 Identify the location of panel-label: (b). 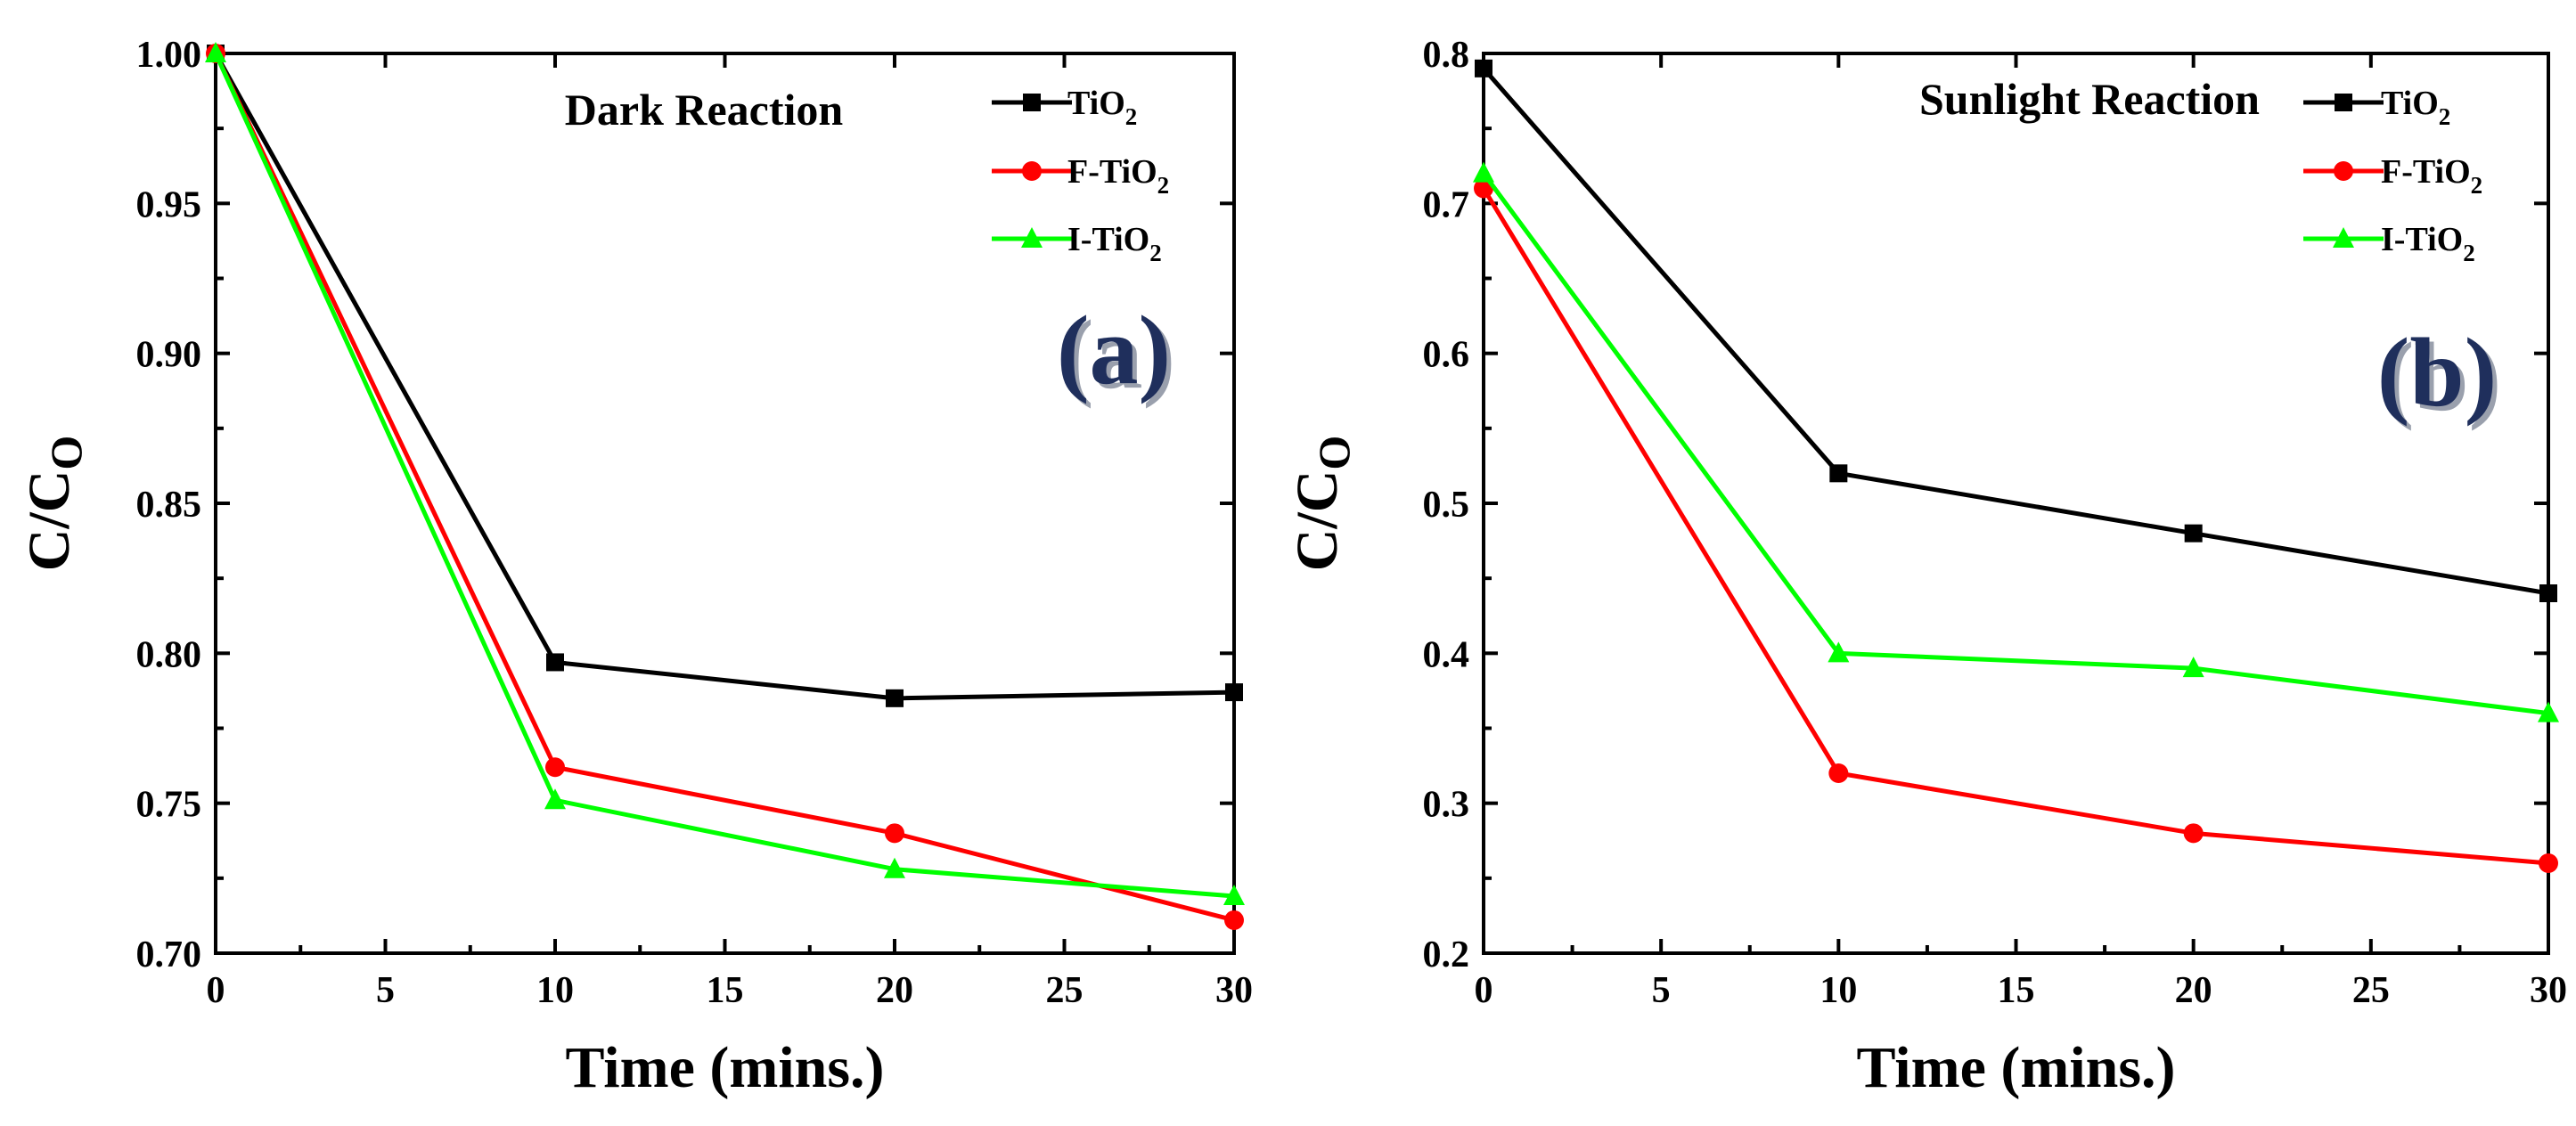
(2437, 372).